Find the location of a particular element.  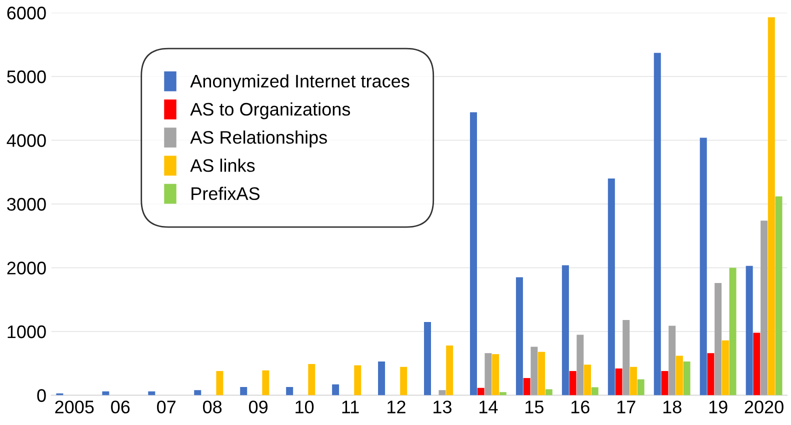

x-tick-label: 10 is located at coordinates (305, 407).